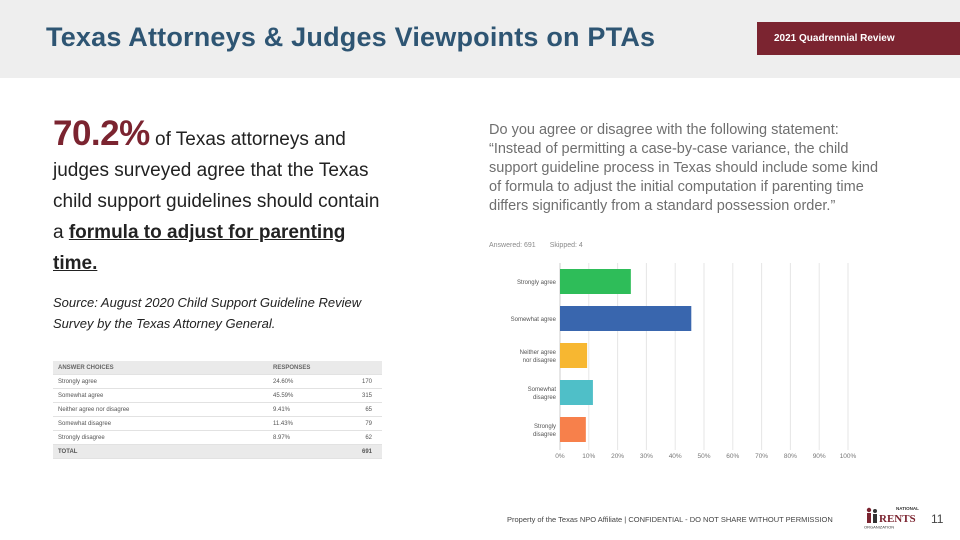 The image size is (960, 540). I want to click on table-header-responses: RESPONSES, so click(305, 368).